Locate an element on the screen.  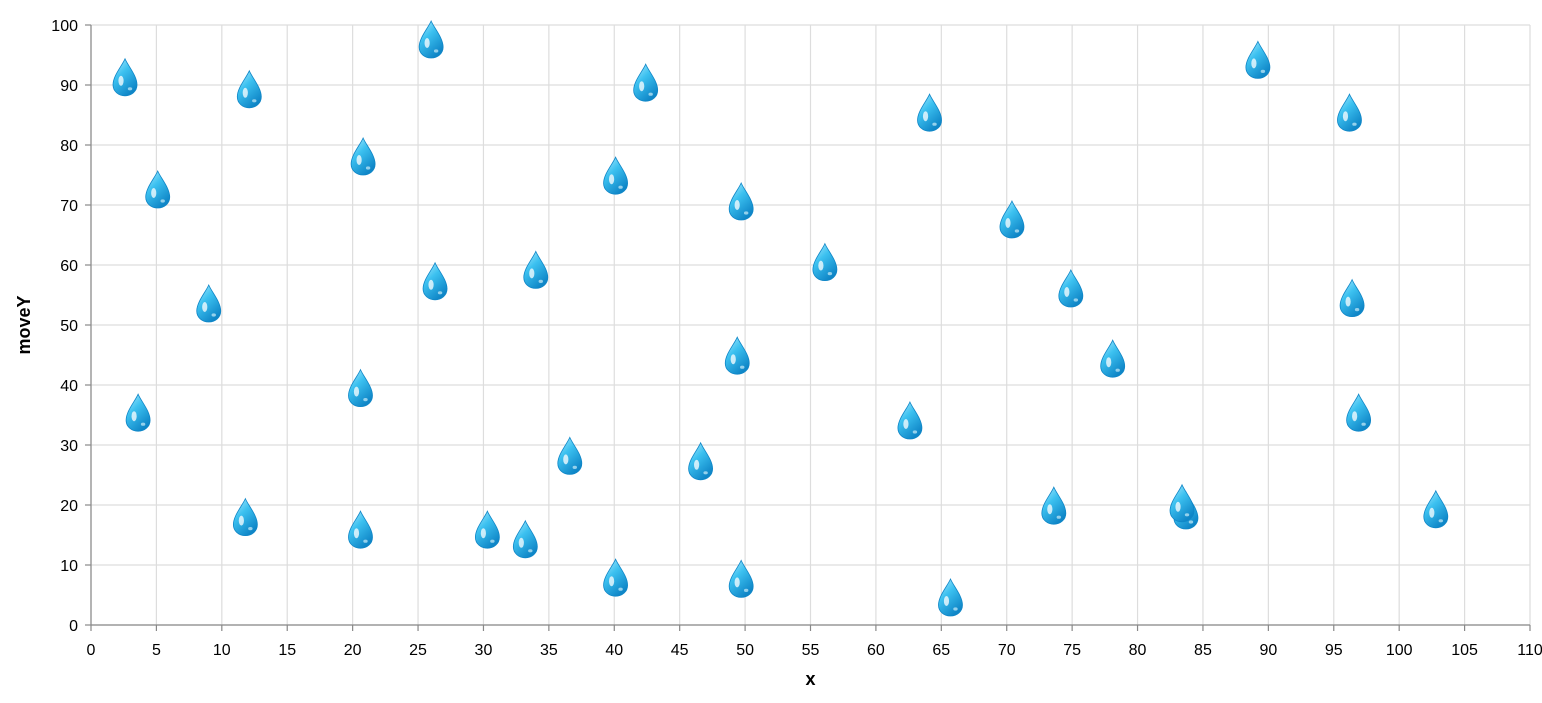
x-tick-label: 45 is located at coordinates (680, 650).